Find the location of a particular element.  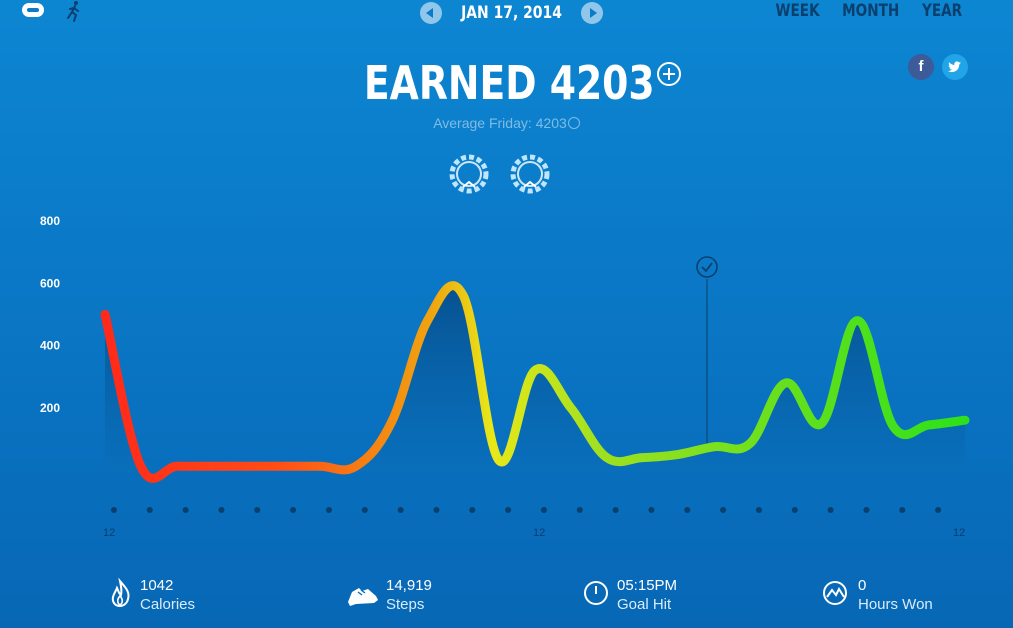

clock-icon is located at coordinates (596, 593).